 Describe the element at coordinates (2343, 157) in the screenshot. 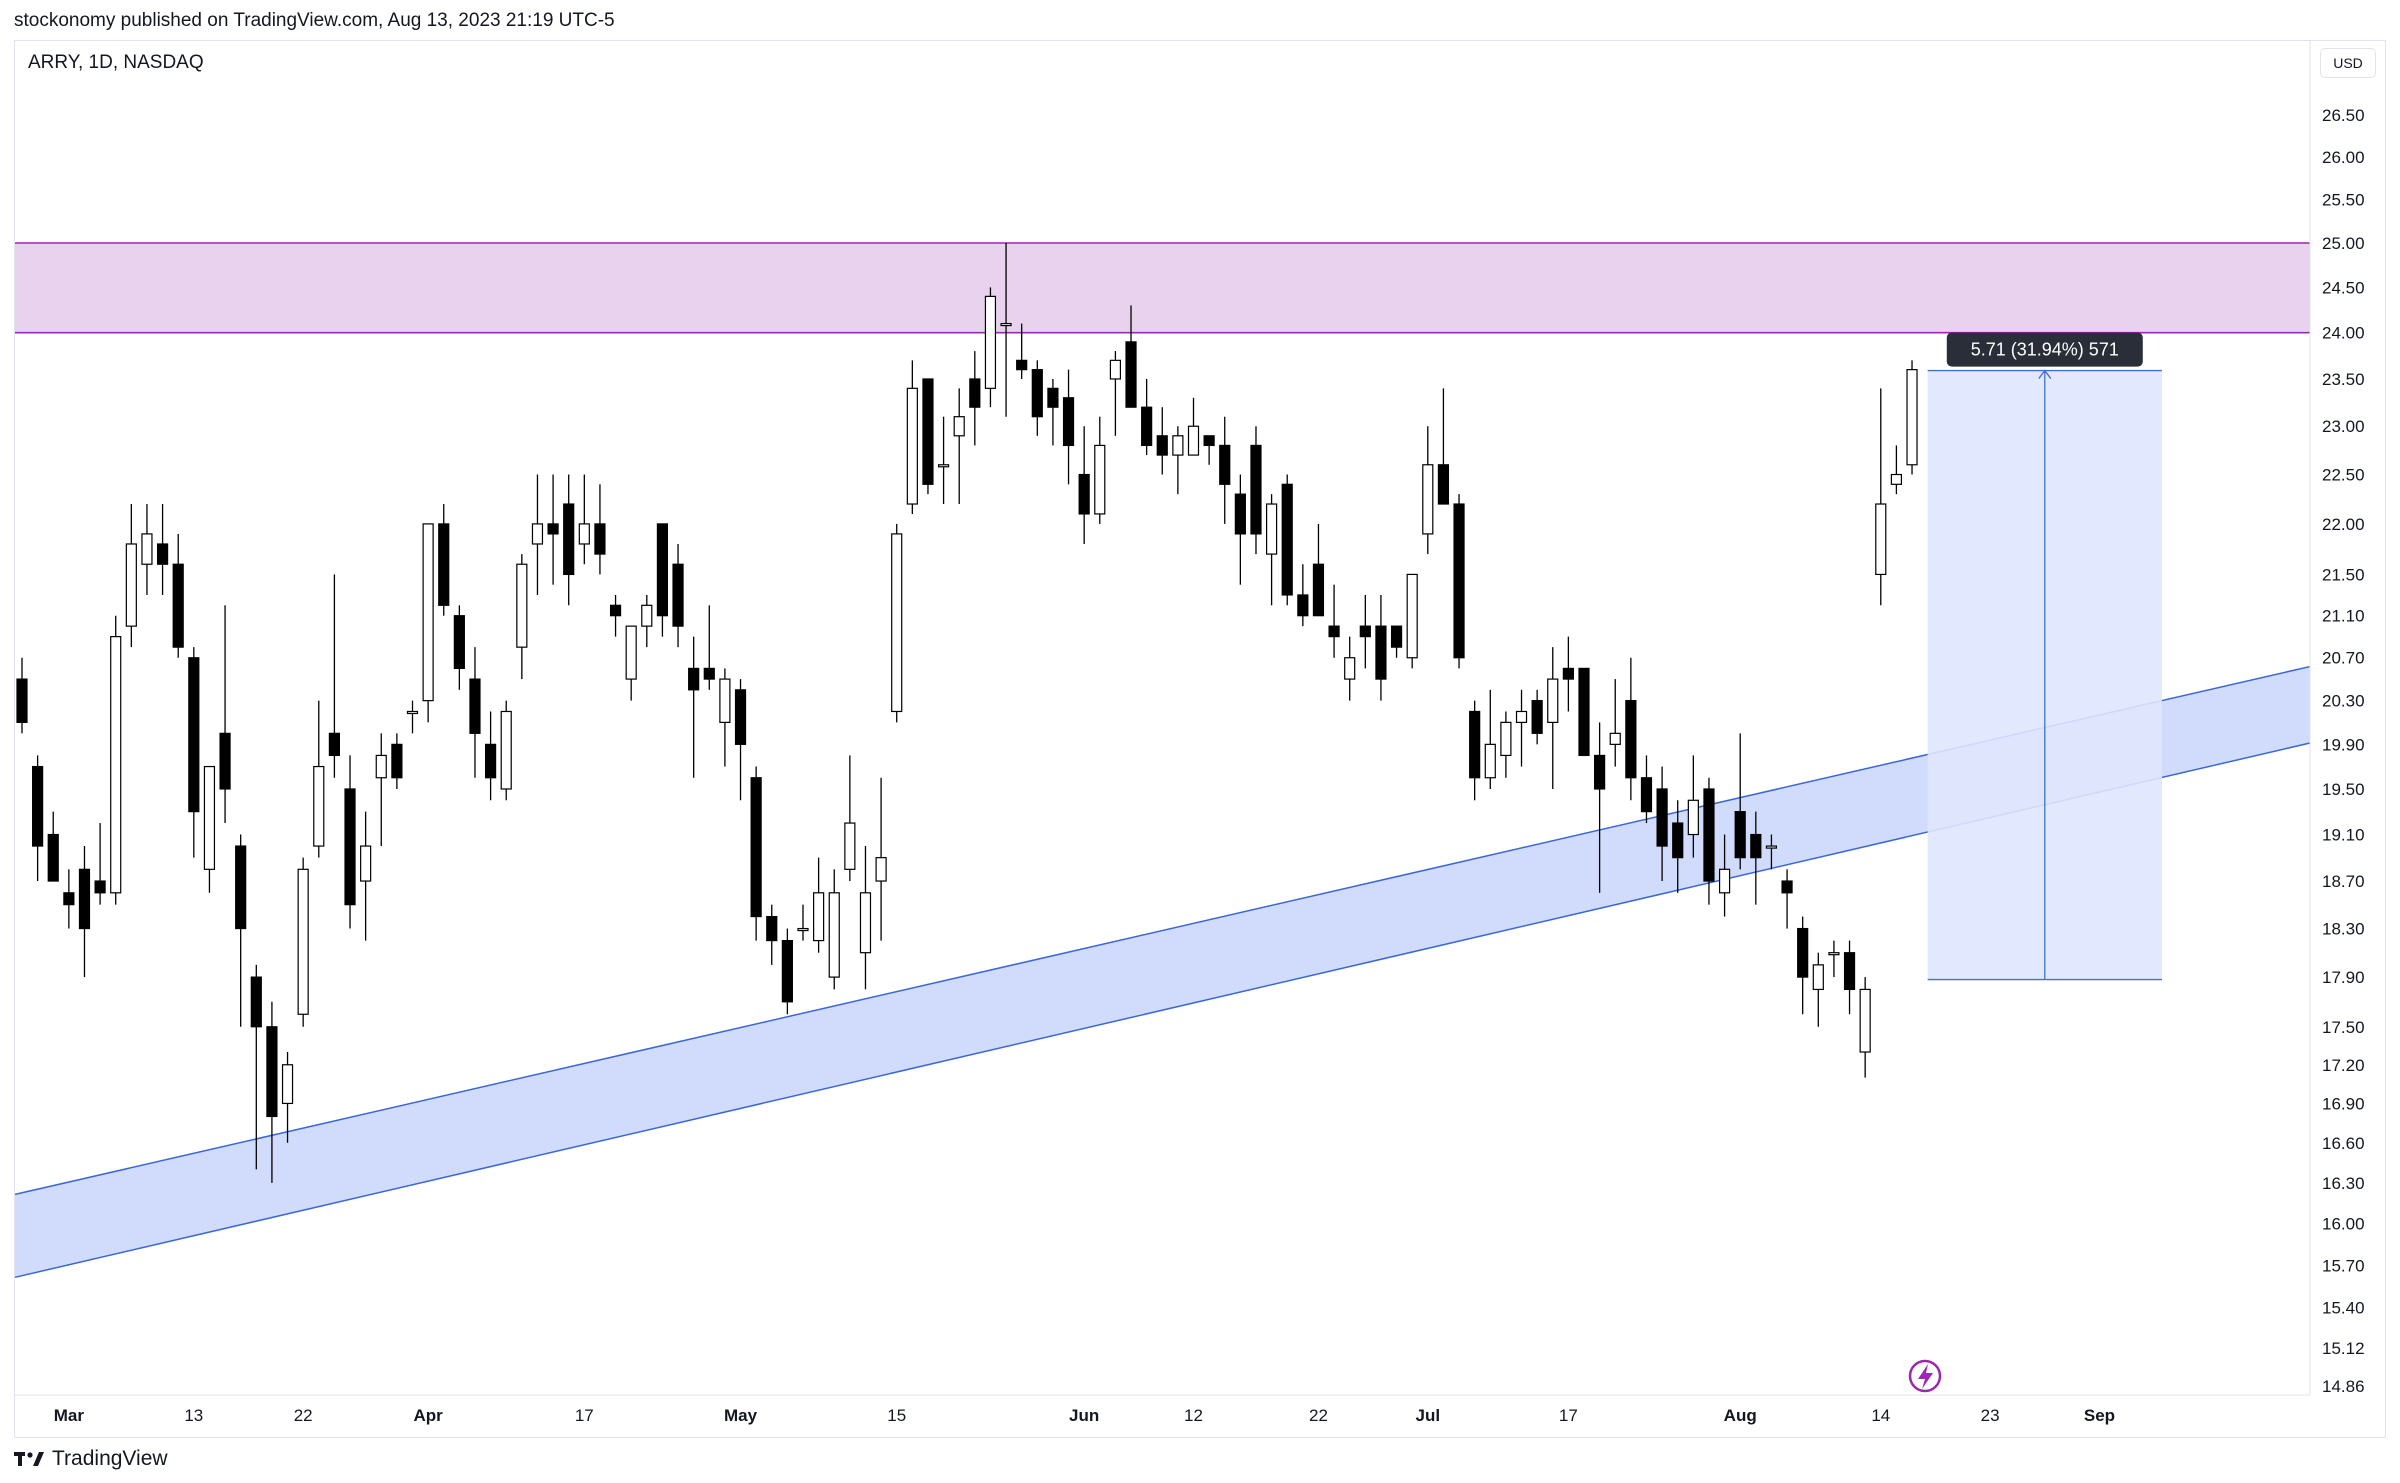

I see `price-tick-label: 26.00` at that location.